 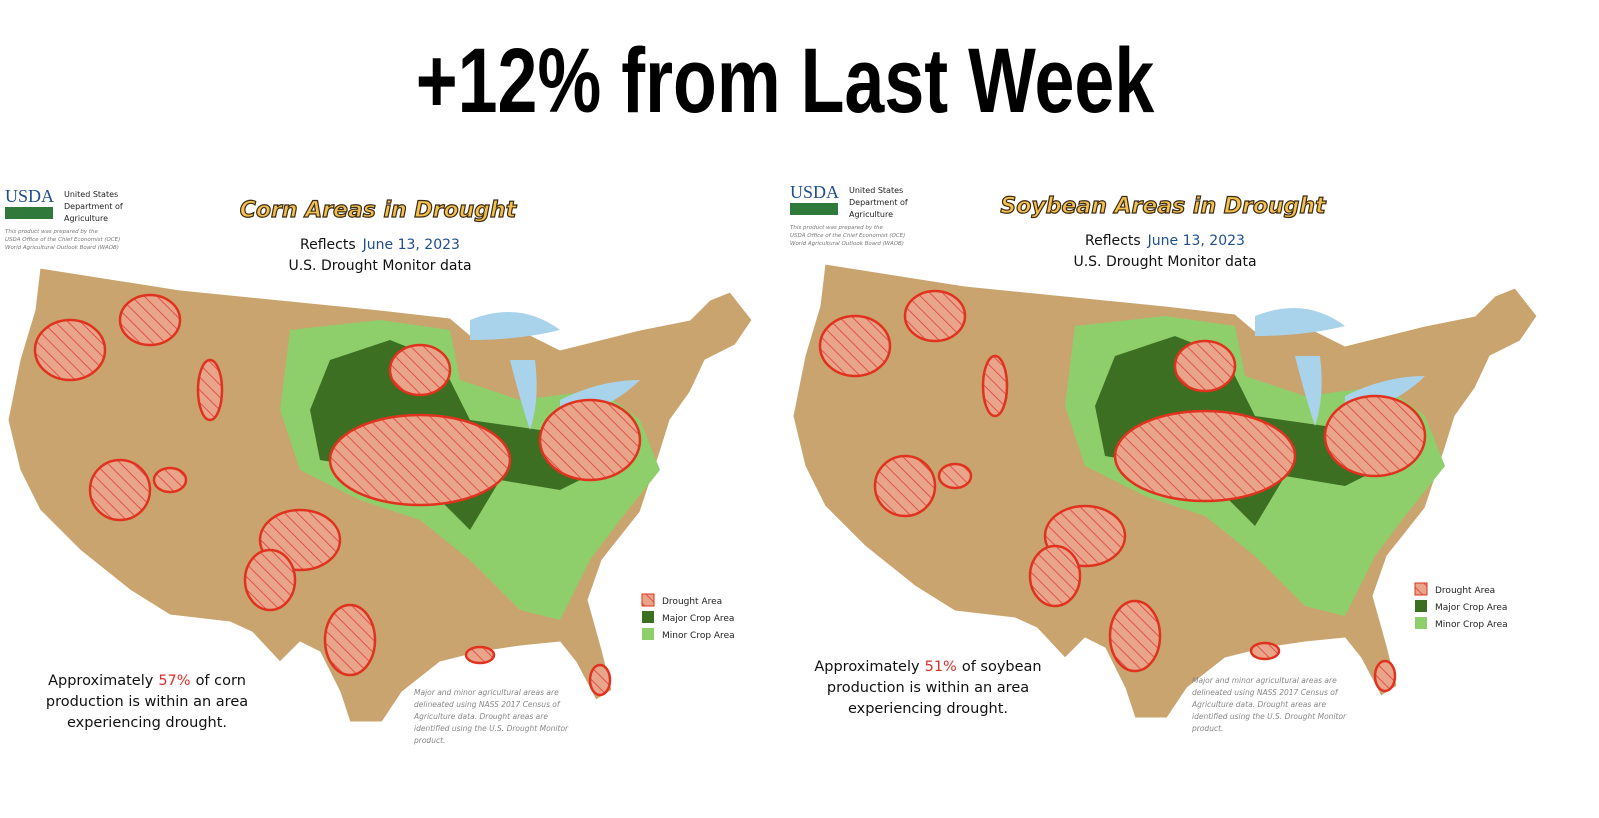 I want to click on map-title: Soybean Areas in Drought, so click(x=1163, y=206).